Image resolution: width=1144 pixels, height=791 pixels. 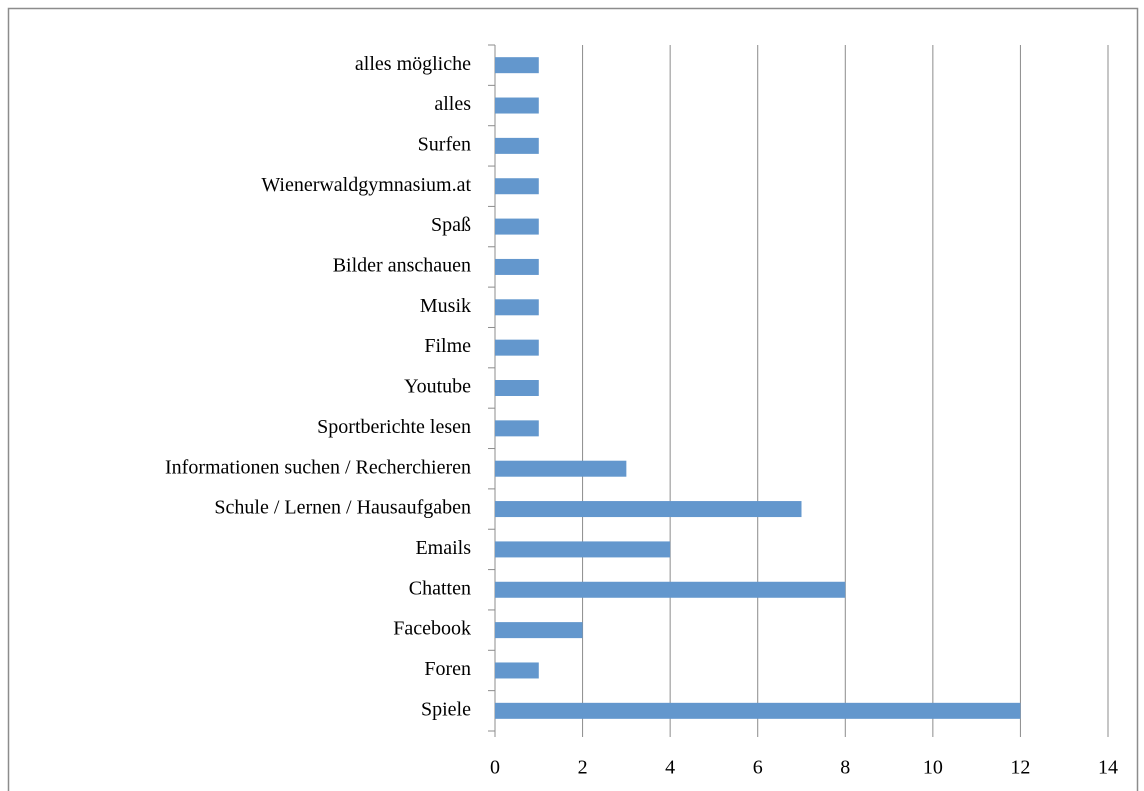 What do you see at coordinates (413, 64) in the screenshot?
I see `y-tick-label: alles mögliche` at bounding box center [413, 64].